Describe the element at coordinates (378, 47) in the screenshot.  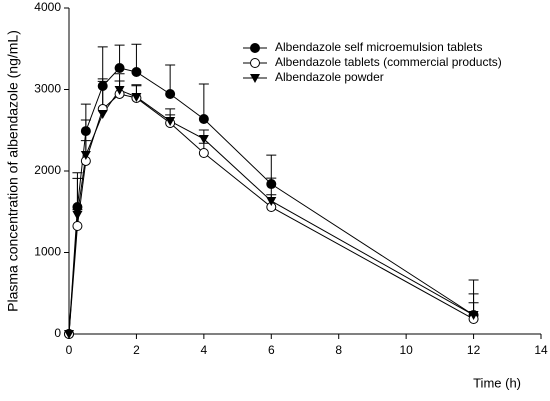
I see `legend-label: Albendazole self microemulsion tablets` at that location.